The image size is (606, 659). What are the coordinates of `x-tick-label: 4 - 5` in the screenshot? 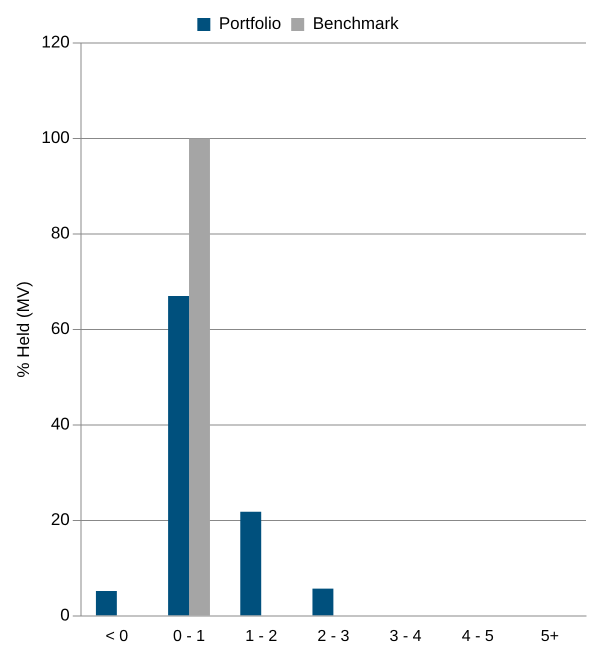 It's located at (478, 636).